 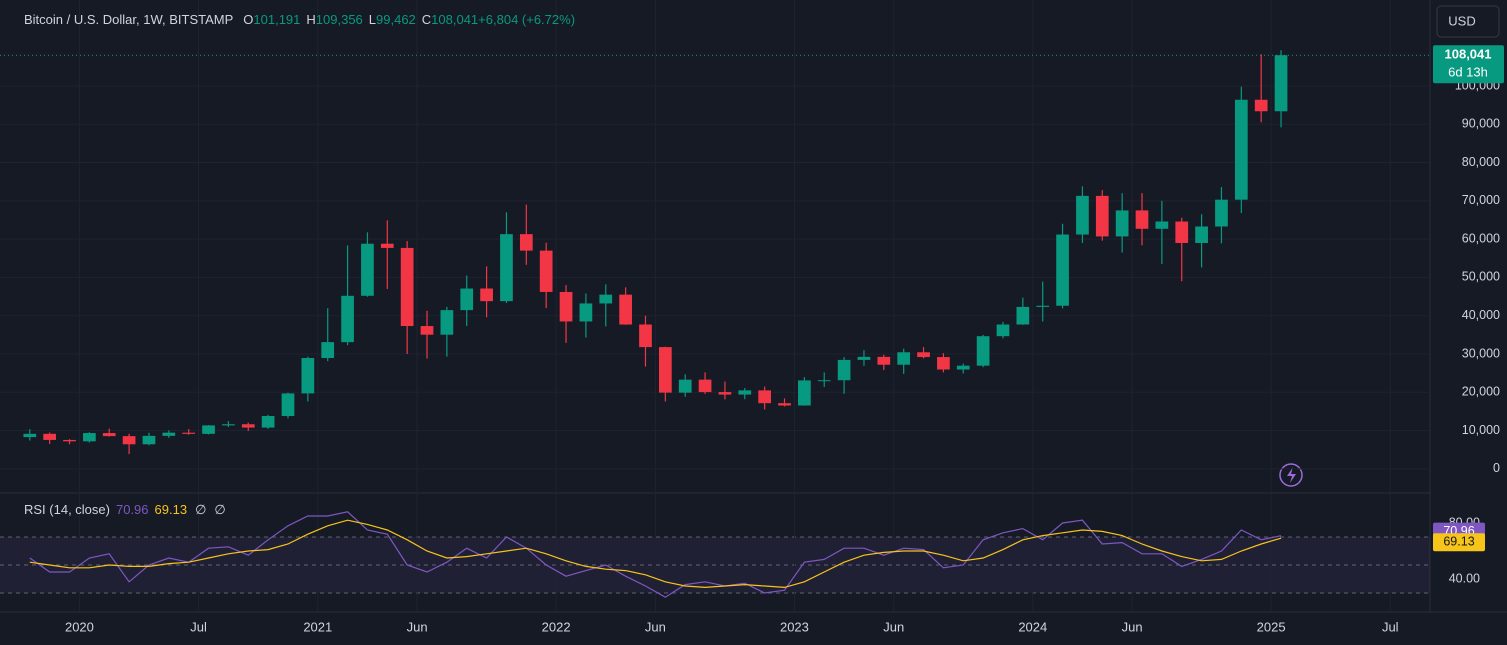 What do you see at coordinates (1464, 578) in the screenshot?
I see `y-tick-label: 40.00` at bounding box center [1464, 578].